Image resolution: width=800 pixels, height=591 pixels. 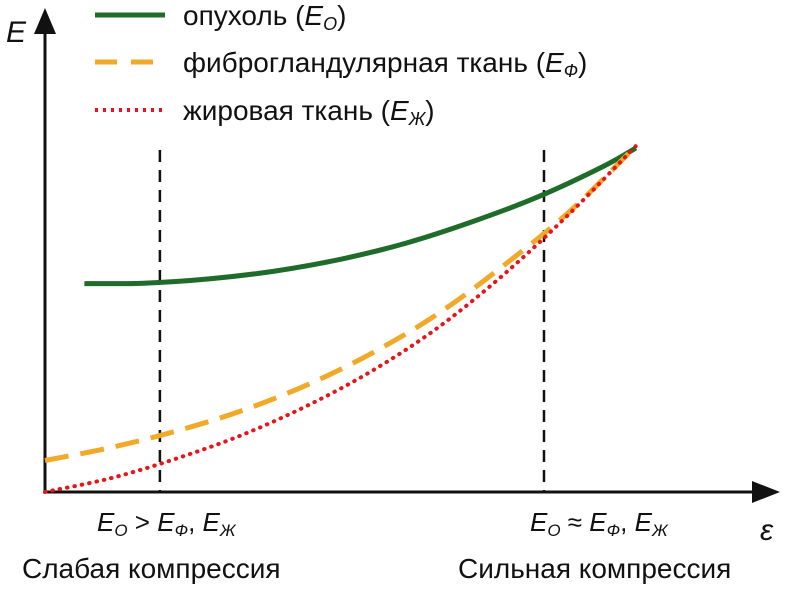 What do you see at coordinates (767, 530) in the screenshot?
I see `x-axis-label: ε` at bounding box center [767, 530].